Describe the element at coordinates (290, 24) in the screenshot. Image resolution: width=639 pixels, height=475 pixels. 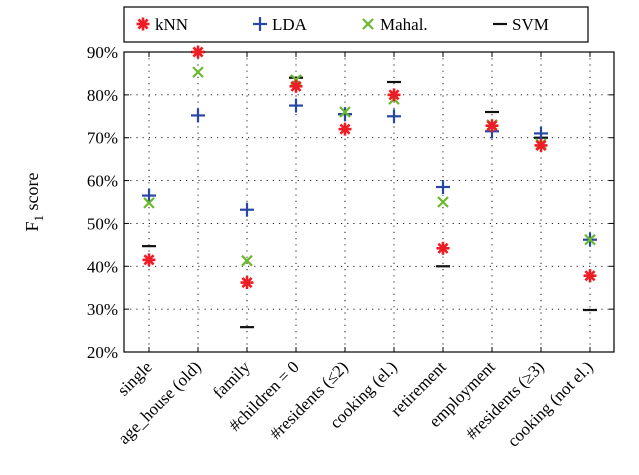
I see `legend-label: LDA` at that location.